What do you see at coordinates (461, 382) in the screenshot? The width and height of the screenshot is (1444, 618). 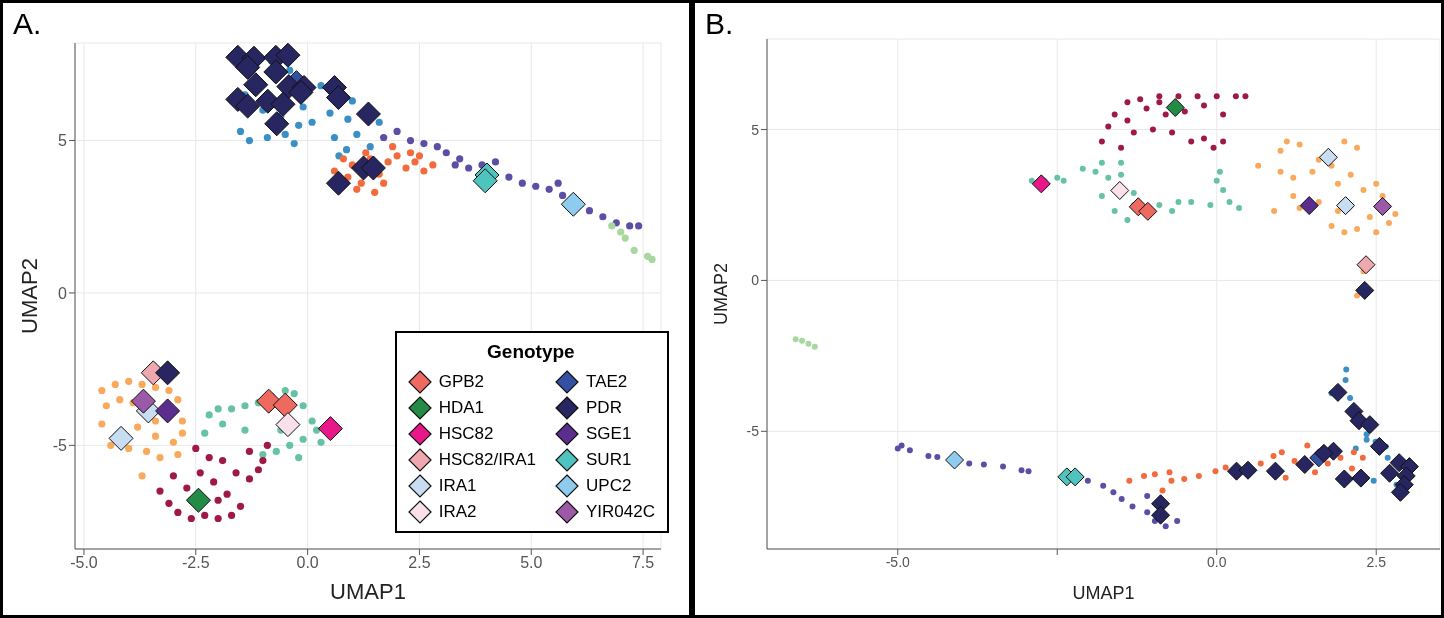 I see `legend-label: GPB2` at bounding box center [461, 382].